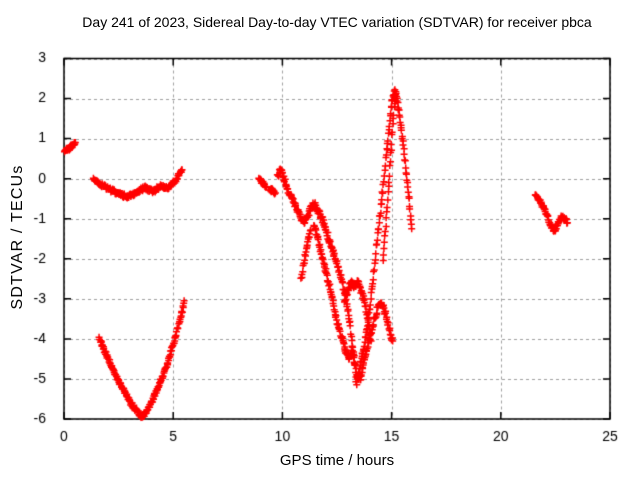 The height and width of the screenshot is (480, 640). I want to click on y-axis-label: SDTVAR / TECUs, so click(17, 237).